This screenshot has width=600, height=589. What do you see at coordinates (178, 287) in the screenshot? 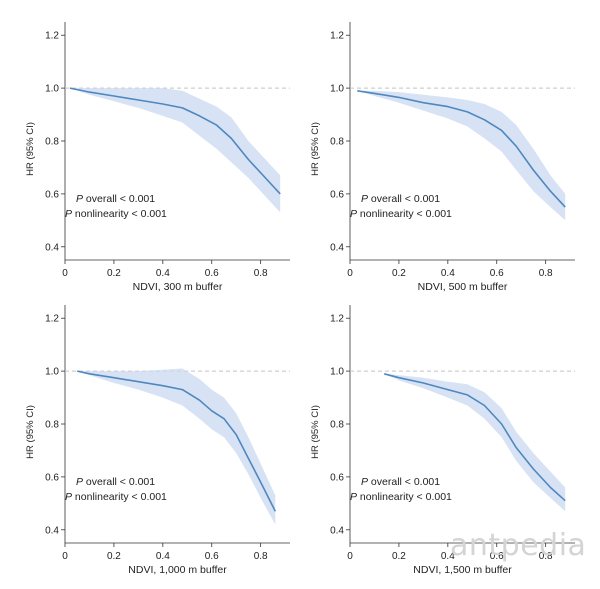
I see `x-axis-label: NDVI, 300 m buffer` at bounding box center [178, 287].